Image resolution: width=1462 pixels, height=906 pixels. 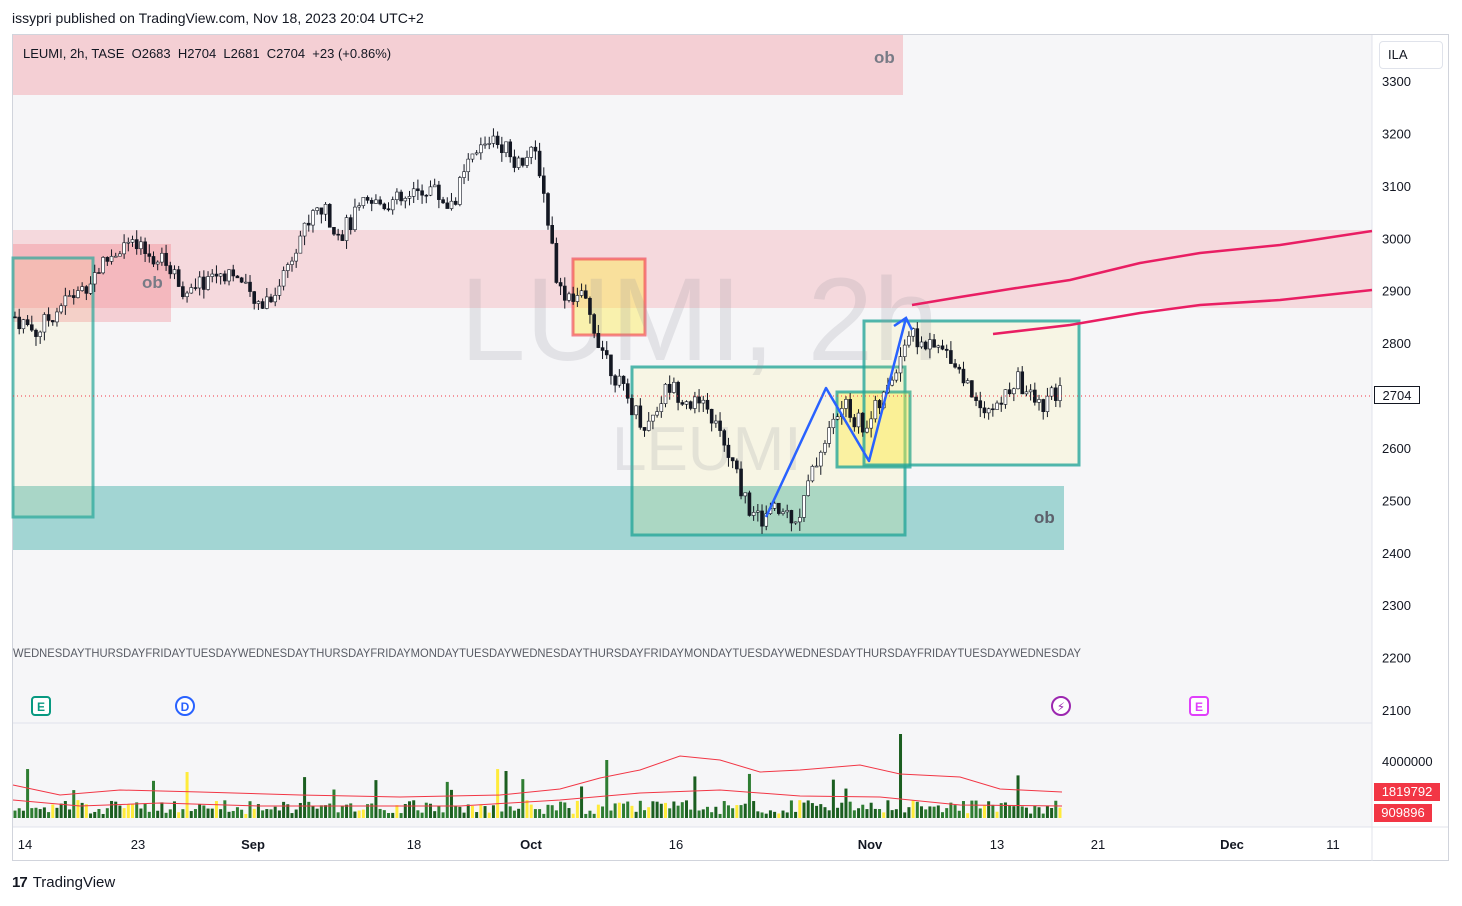 I want to click on volume-bars, so click(x=537, y=776).